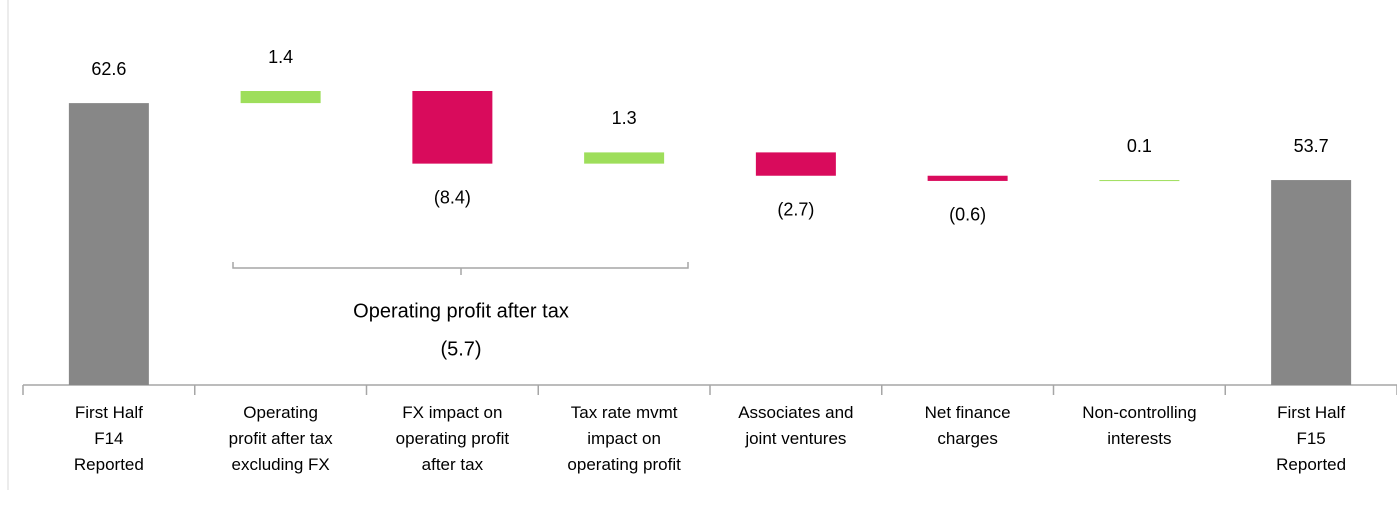 The width and height of the screenshot is (1397, 509). What do you see at coordinates (1139, 146) in the screenshot?
I see `value-label: 0.1` at bounding box center [1139, 146].